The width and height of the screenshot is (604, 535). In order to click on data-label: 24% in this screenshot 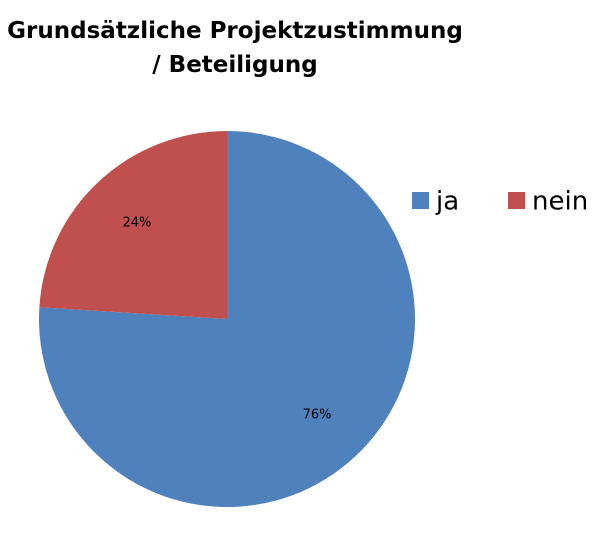, I will do `click(136, 223)`.